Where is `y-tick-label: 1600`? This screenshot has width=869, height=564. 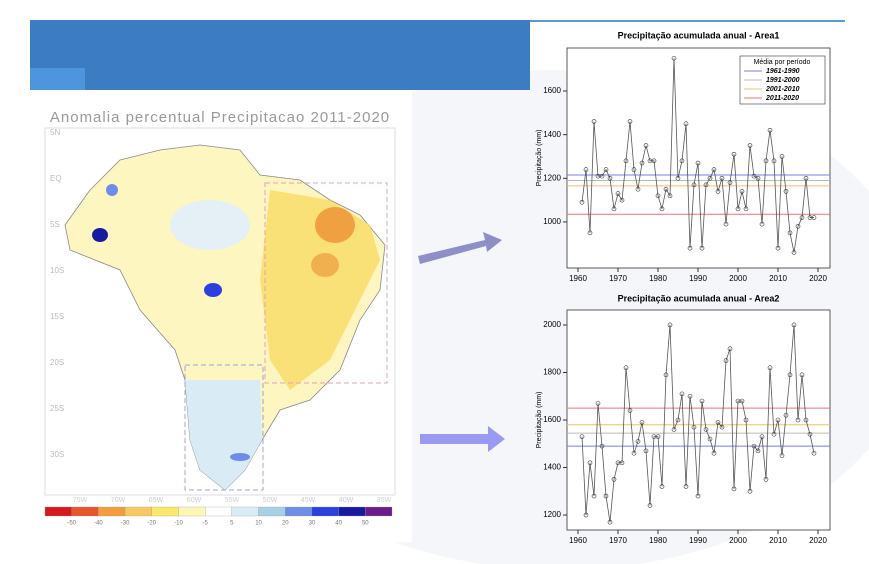
y-tick-label: 1600 is located at coordinates (552, 419).